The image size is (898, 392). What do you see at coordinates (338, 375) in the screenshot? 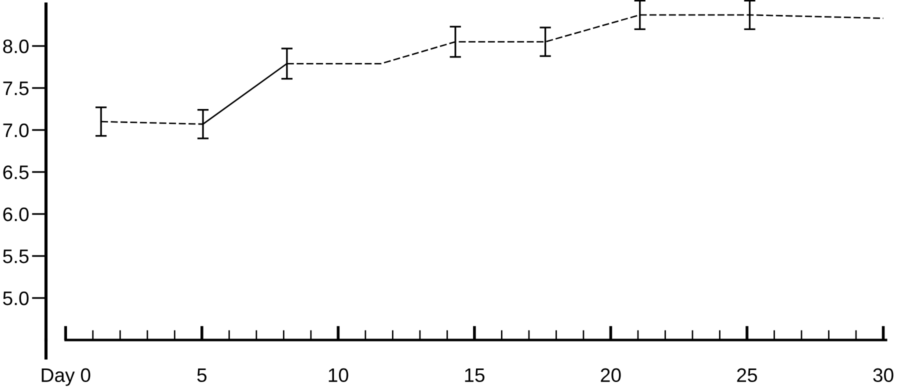
I see `x-tick-label: 10` at bounding box center [338, 375].